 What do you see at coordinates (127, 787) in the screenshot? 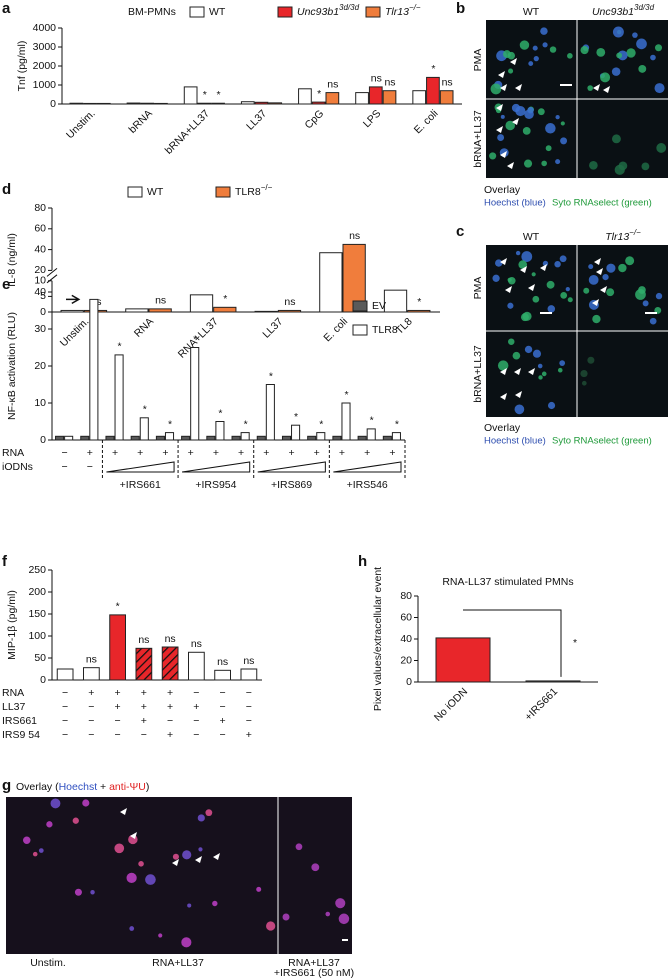
I see `title-part: anti-ΨU` at bounding box center [127, 787].